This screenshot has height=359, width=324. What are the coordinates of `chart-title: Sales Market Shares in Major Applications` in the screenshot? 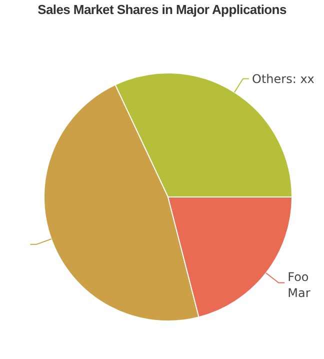 It's located at (162, 9).